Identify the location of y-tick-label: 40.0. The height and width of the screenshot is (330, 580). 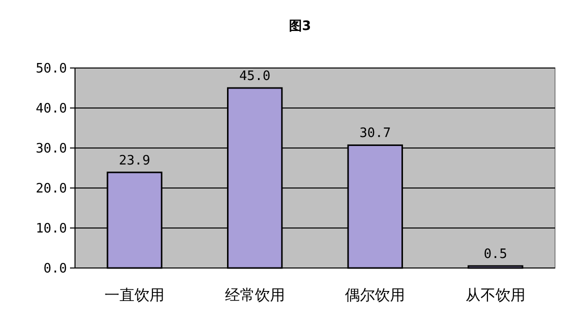
(51, 109).